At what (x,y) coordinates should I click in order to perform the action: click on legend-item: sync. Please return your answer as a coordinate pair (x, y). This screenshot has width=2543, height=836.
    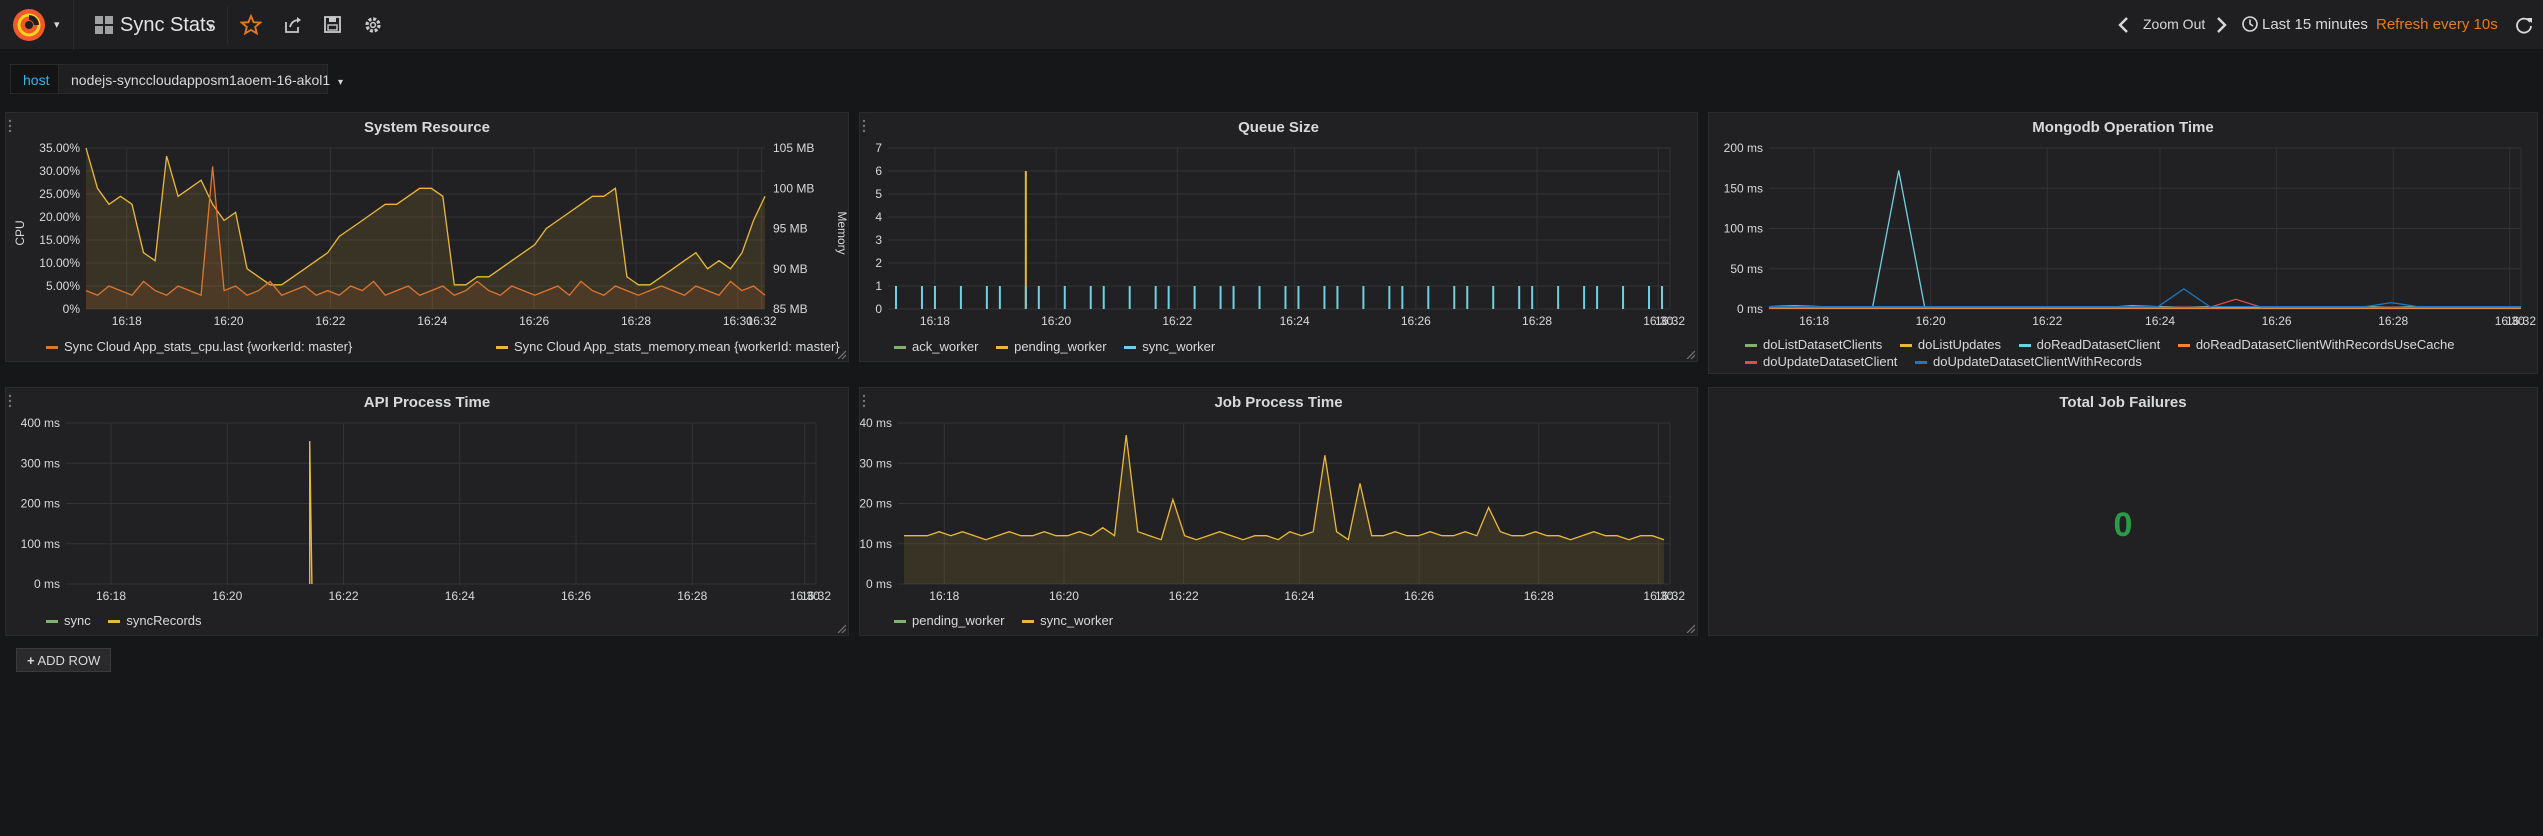
    Looking at the image, I should click on (68, 620).